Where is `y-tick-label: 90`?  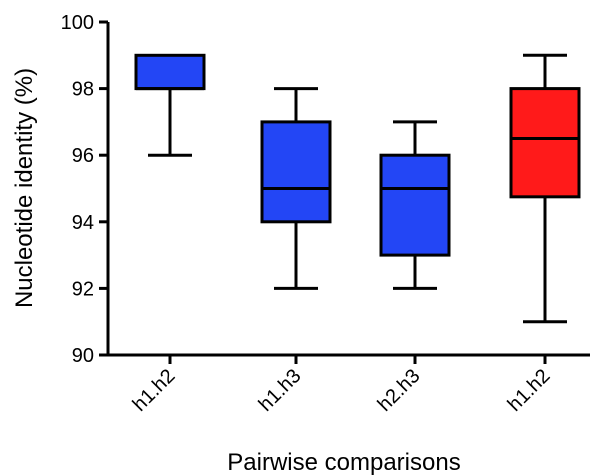 y-tick-label: 90 is located at coordinates (83, 356).